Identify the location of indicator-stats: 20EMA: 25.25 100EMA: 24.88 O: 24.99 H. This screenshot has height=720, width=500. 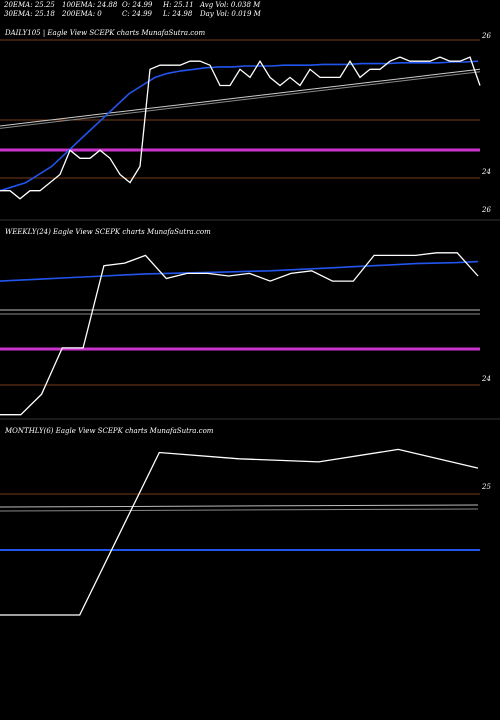
(250, 9).